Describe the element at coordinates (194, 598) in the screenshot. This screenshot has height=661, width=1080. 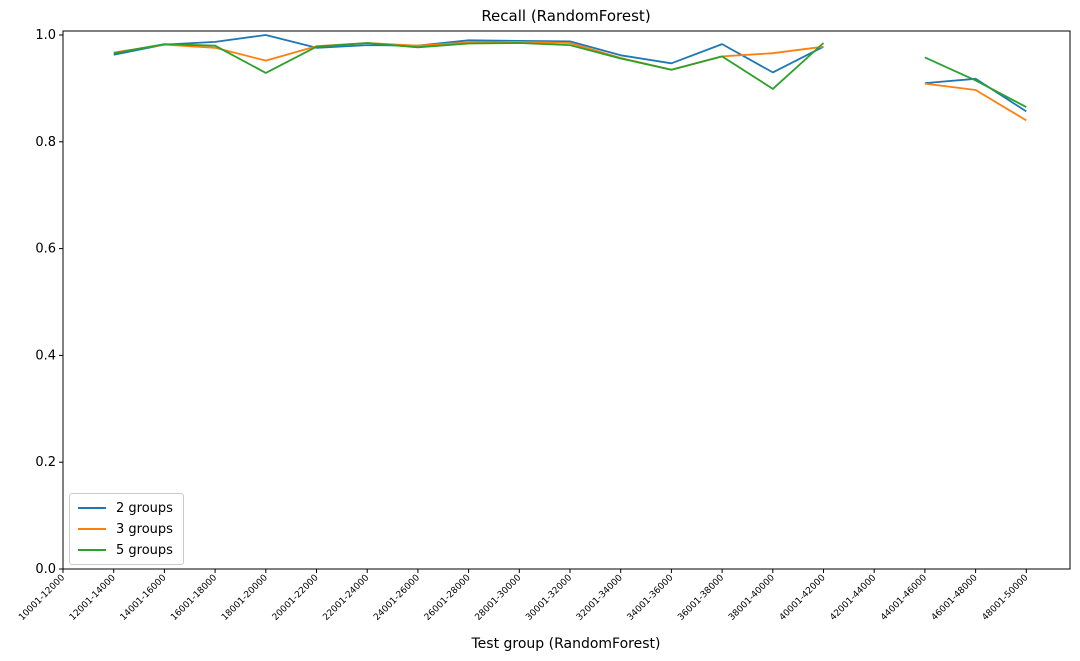
I see `x-tick-label: 16001-18000` at that location.